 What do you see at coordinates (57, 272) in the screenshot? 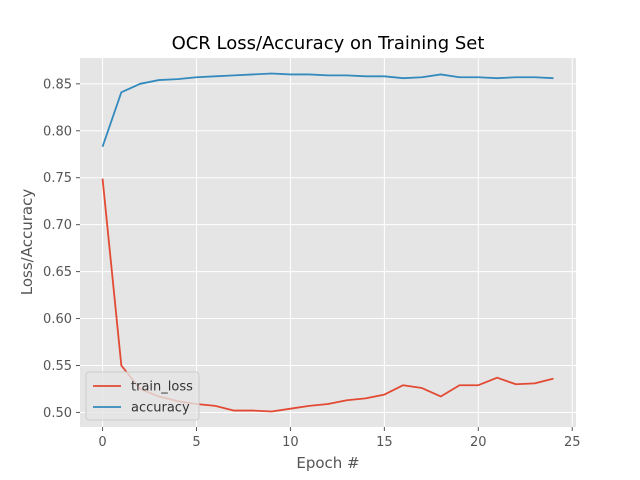
I see `y-tick-label: 0.65` at bounding box center [57, 272].